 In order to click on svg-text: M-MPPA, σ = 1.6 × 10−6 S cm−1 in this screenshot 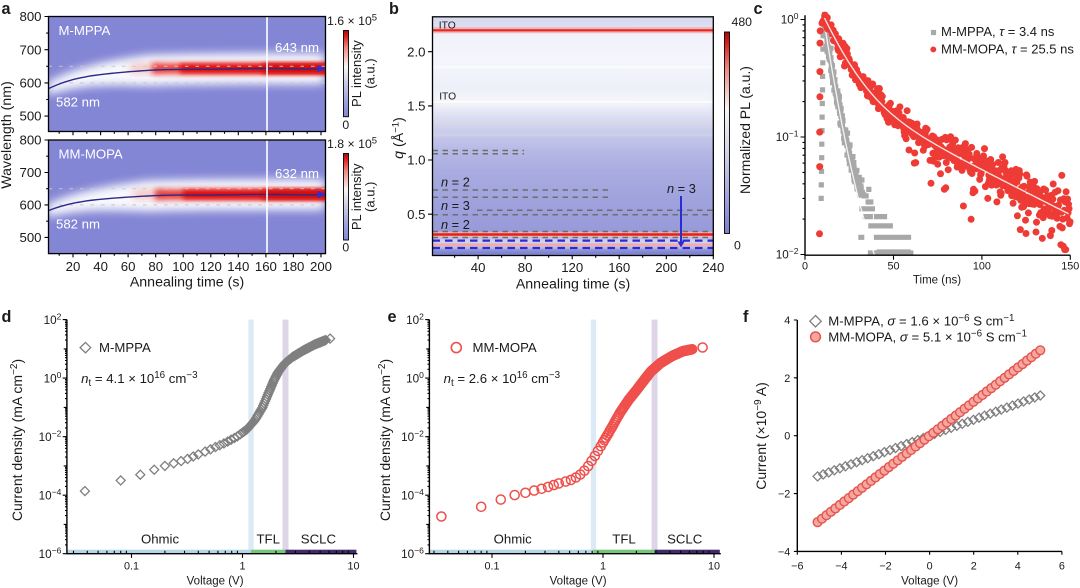, I will do `click(921, 321)`.